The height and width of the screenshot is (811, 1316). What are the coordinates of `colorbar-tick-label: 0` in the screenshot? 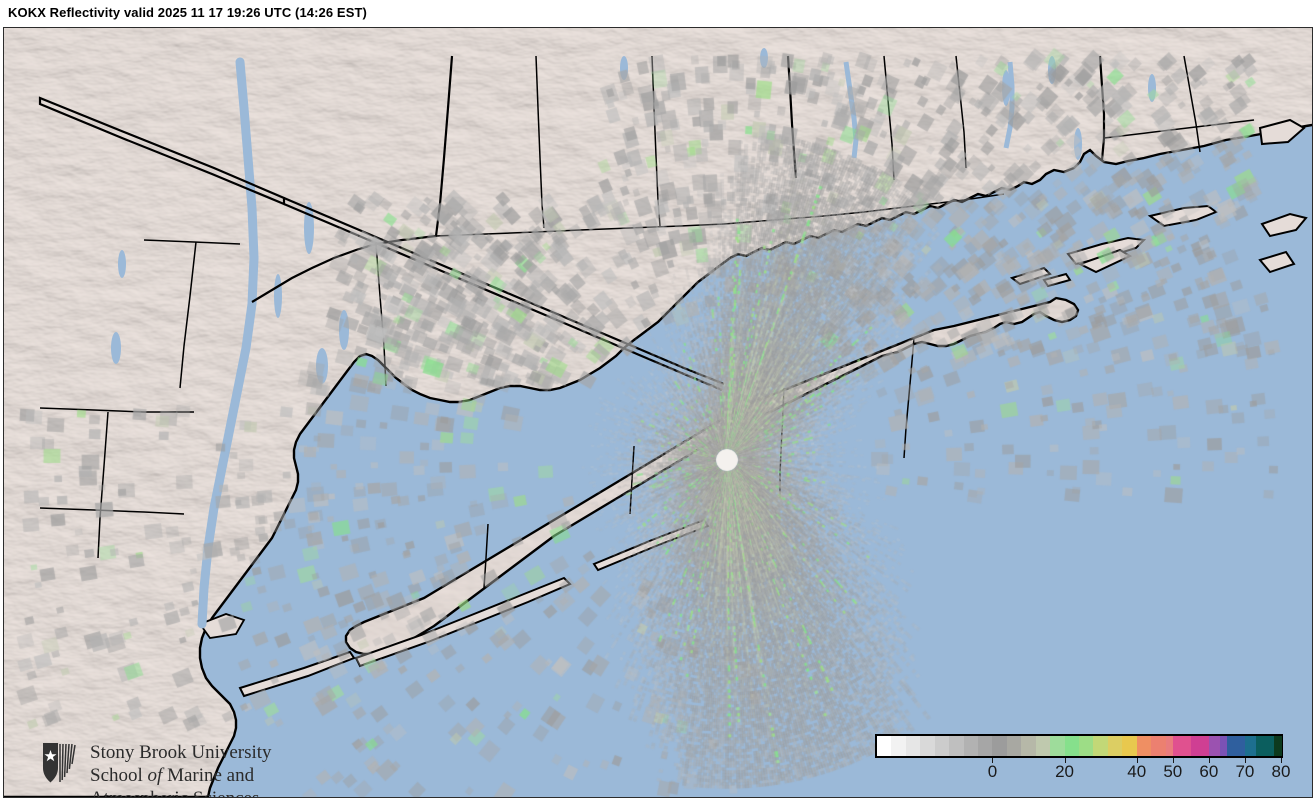 It's located at (992, 771).